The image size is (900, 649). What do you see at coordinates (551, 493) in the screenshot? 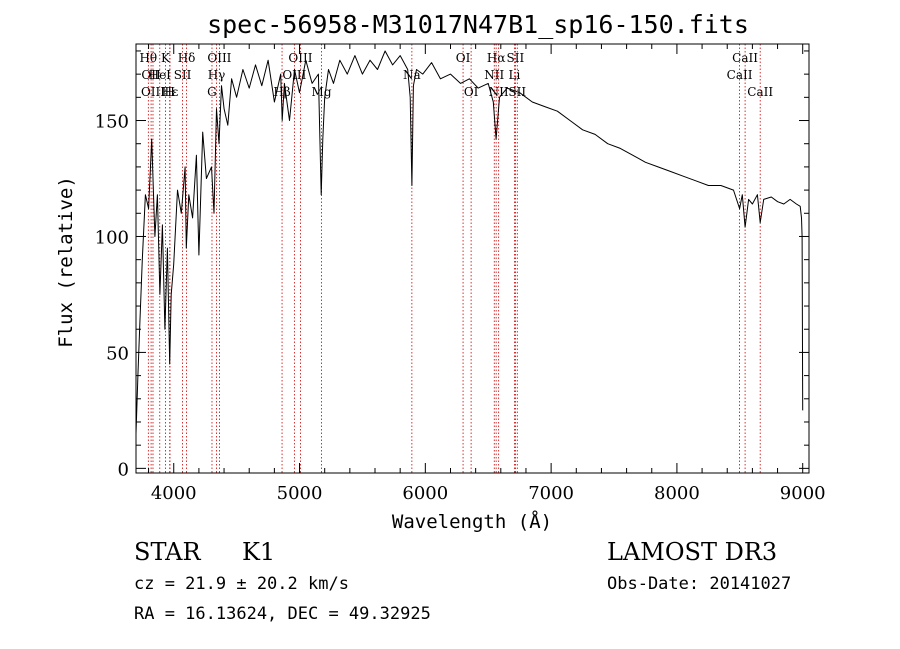
I see `x-tick-label-3: 7000` at bounding box center [551, 493].